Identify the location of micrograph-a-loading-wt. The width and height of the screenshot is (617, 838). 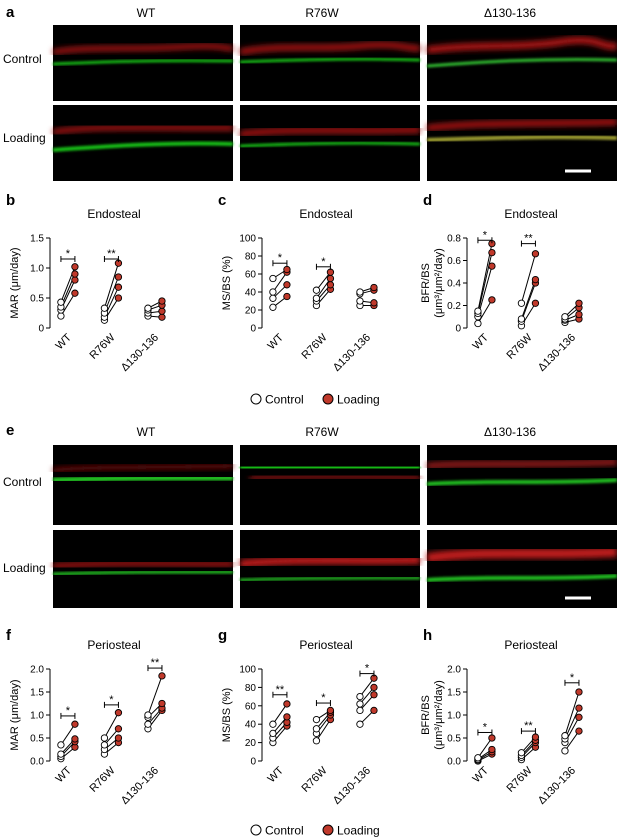
(143, 143).